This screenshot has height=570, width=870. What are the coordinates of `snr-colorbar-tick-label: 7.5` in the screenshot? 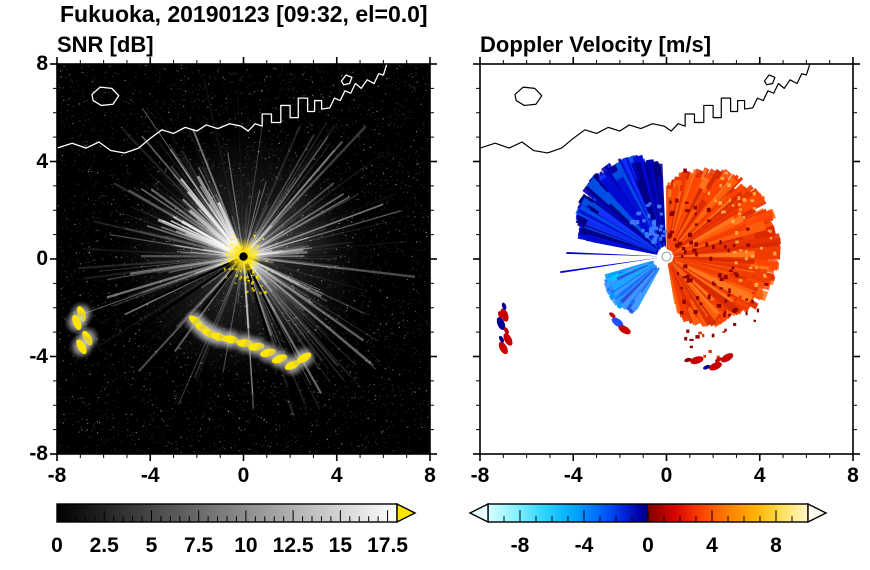 It's located at (199, 545).